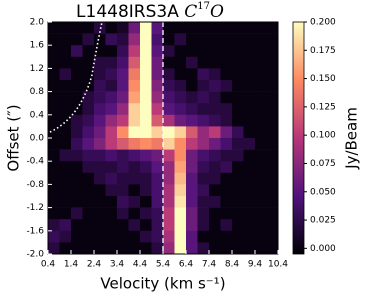 This screenshot has height=298, width=366. I want to click on colorbar-label: Jy/Beam, so click(352, 138).